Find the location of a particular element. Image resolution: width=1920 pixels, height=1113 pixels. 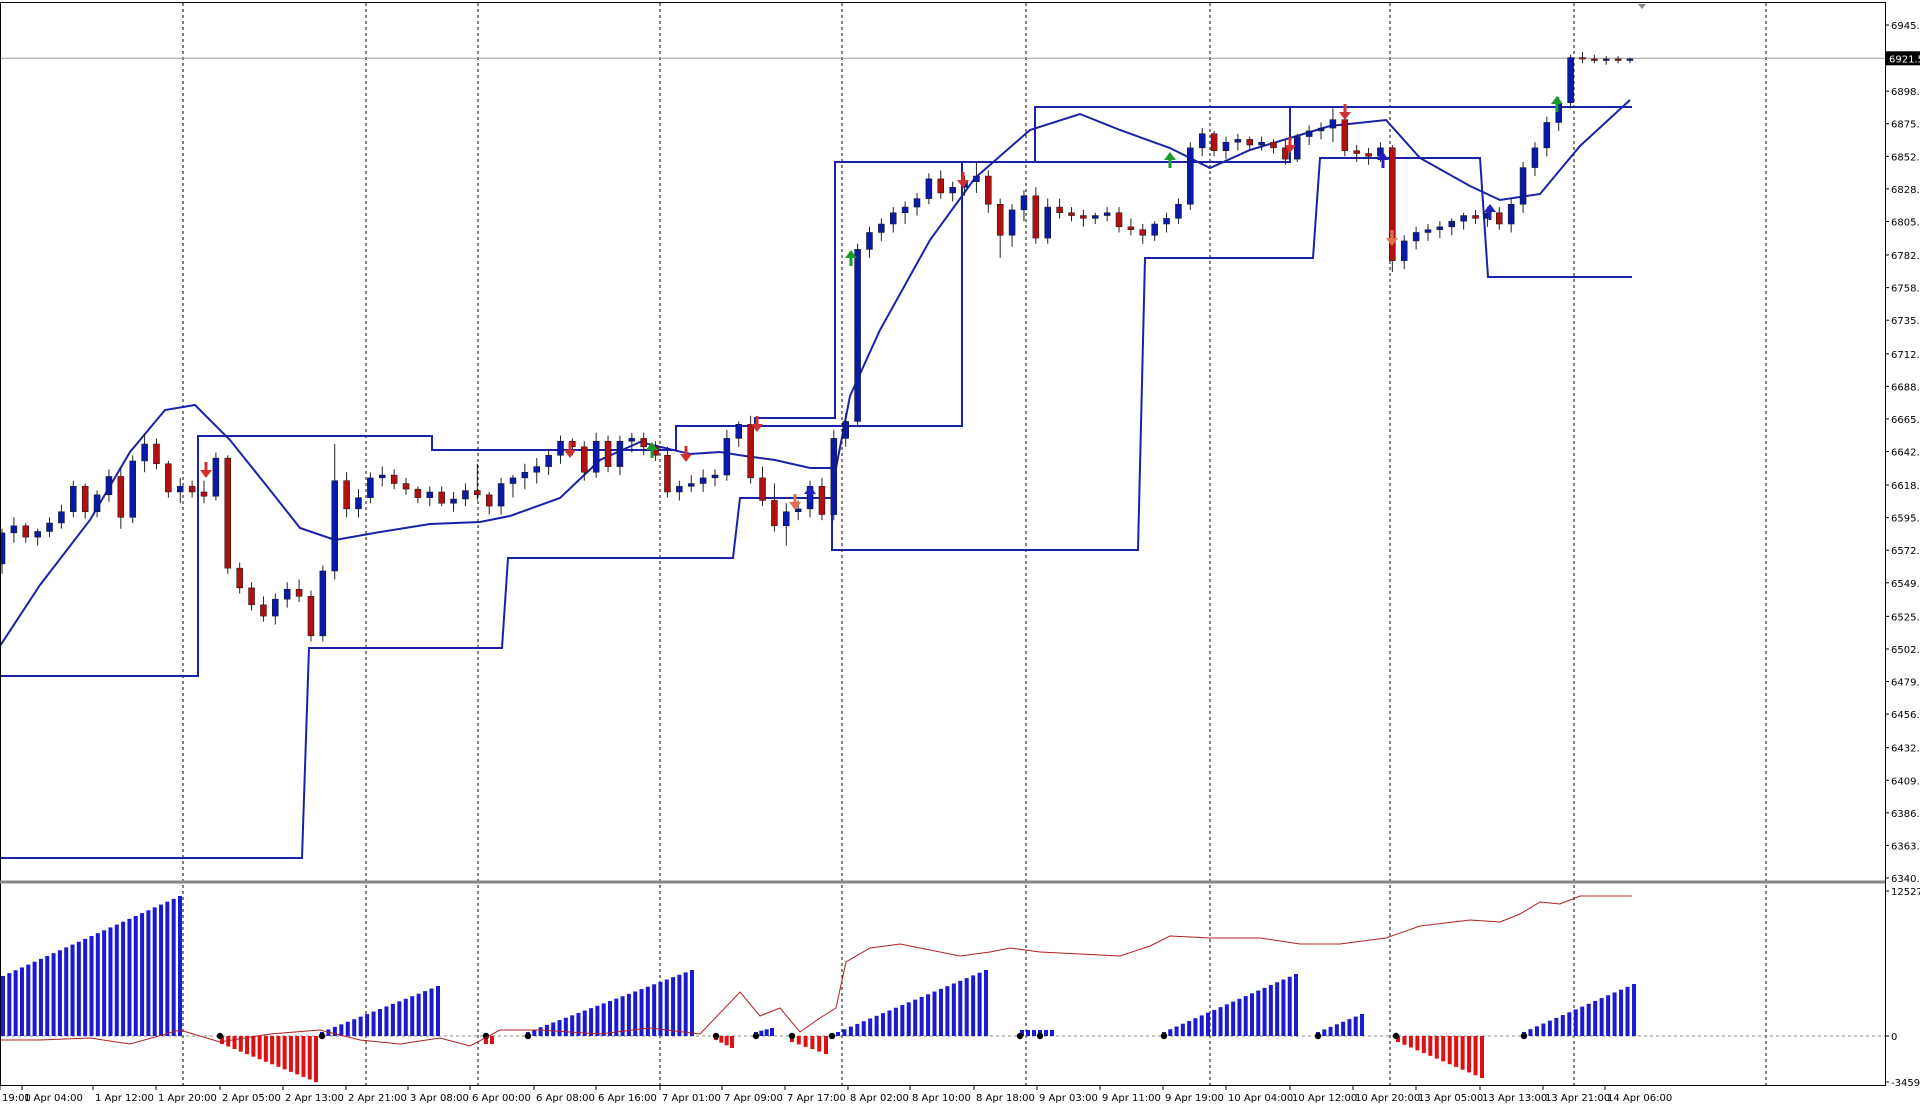

price-tick-label: 6642.70 is located at coordinates (1905, 453).